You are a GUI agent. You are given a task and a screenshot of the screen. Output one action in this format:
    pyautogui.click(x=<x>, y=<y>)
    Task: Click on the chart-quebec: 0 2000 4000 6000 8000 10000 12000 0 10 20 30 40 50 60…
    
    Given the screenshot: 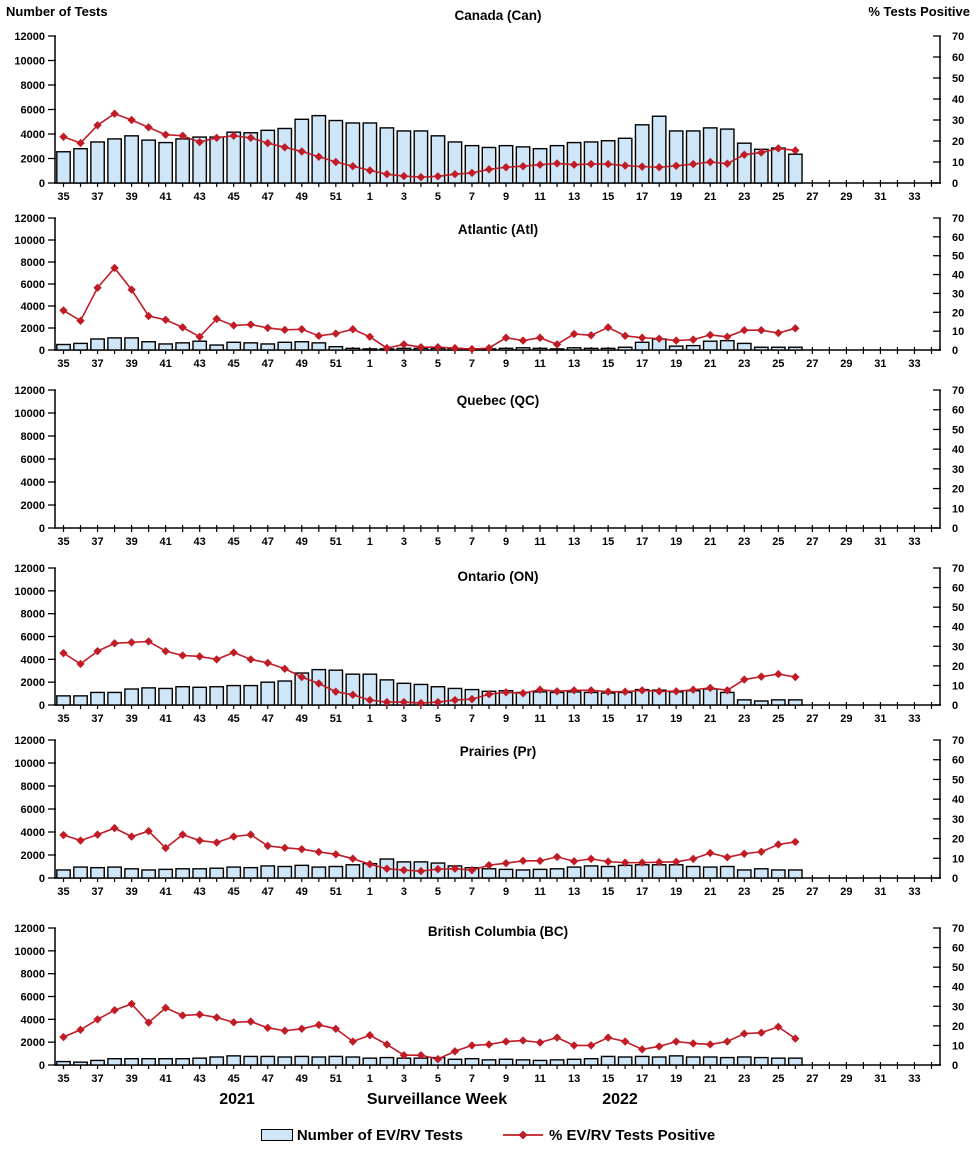 What is the action you would take?
    pyautogui.click(x=489, y=466)
    